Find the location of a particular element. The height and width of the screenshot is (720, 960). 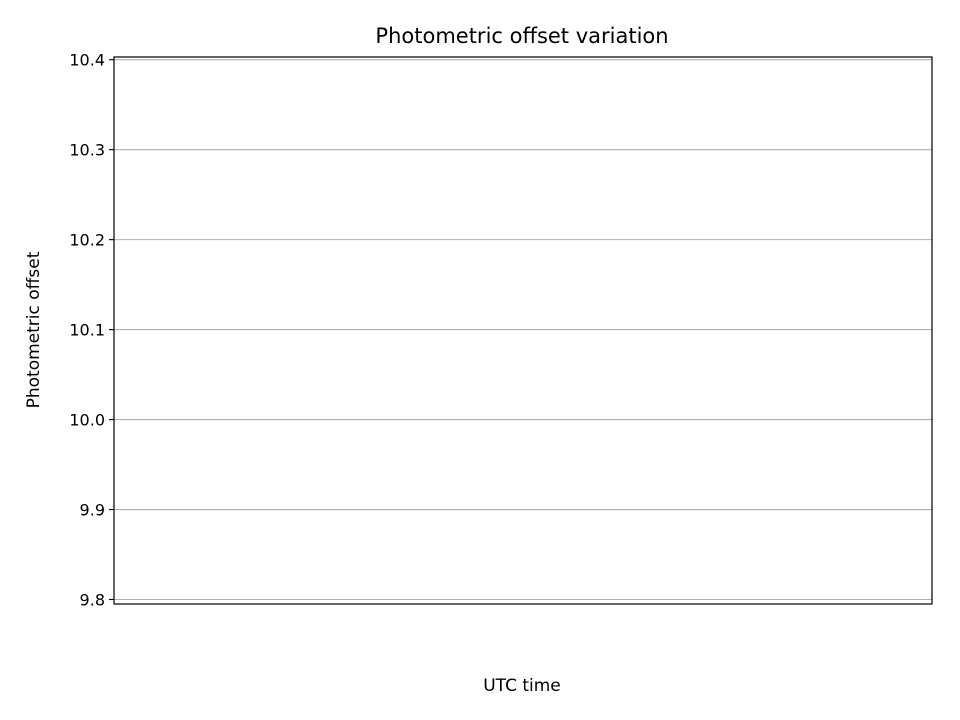

y-axis-ticks: 9.8 9.9 10.0 10.1 10.2 10.3 10.4 is located at coordinates (91, 330).